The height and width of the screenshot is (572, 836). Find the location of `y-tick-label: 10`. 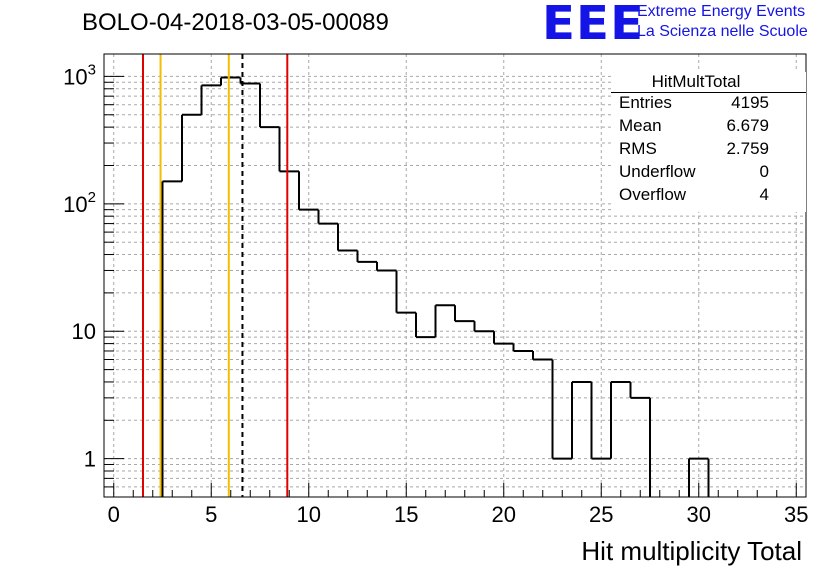

y-tick-label: 10 is located at coordinates (84, 331).